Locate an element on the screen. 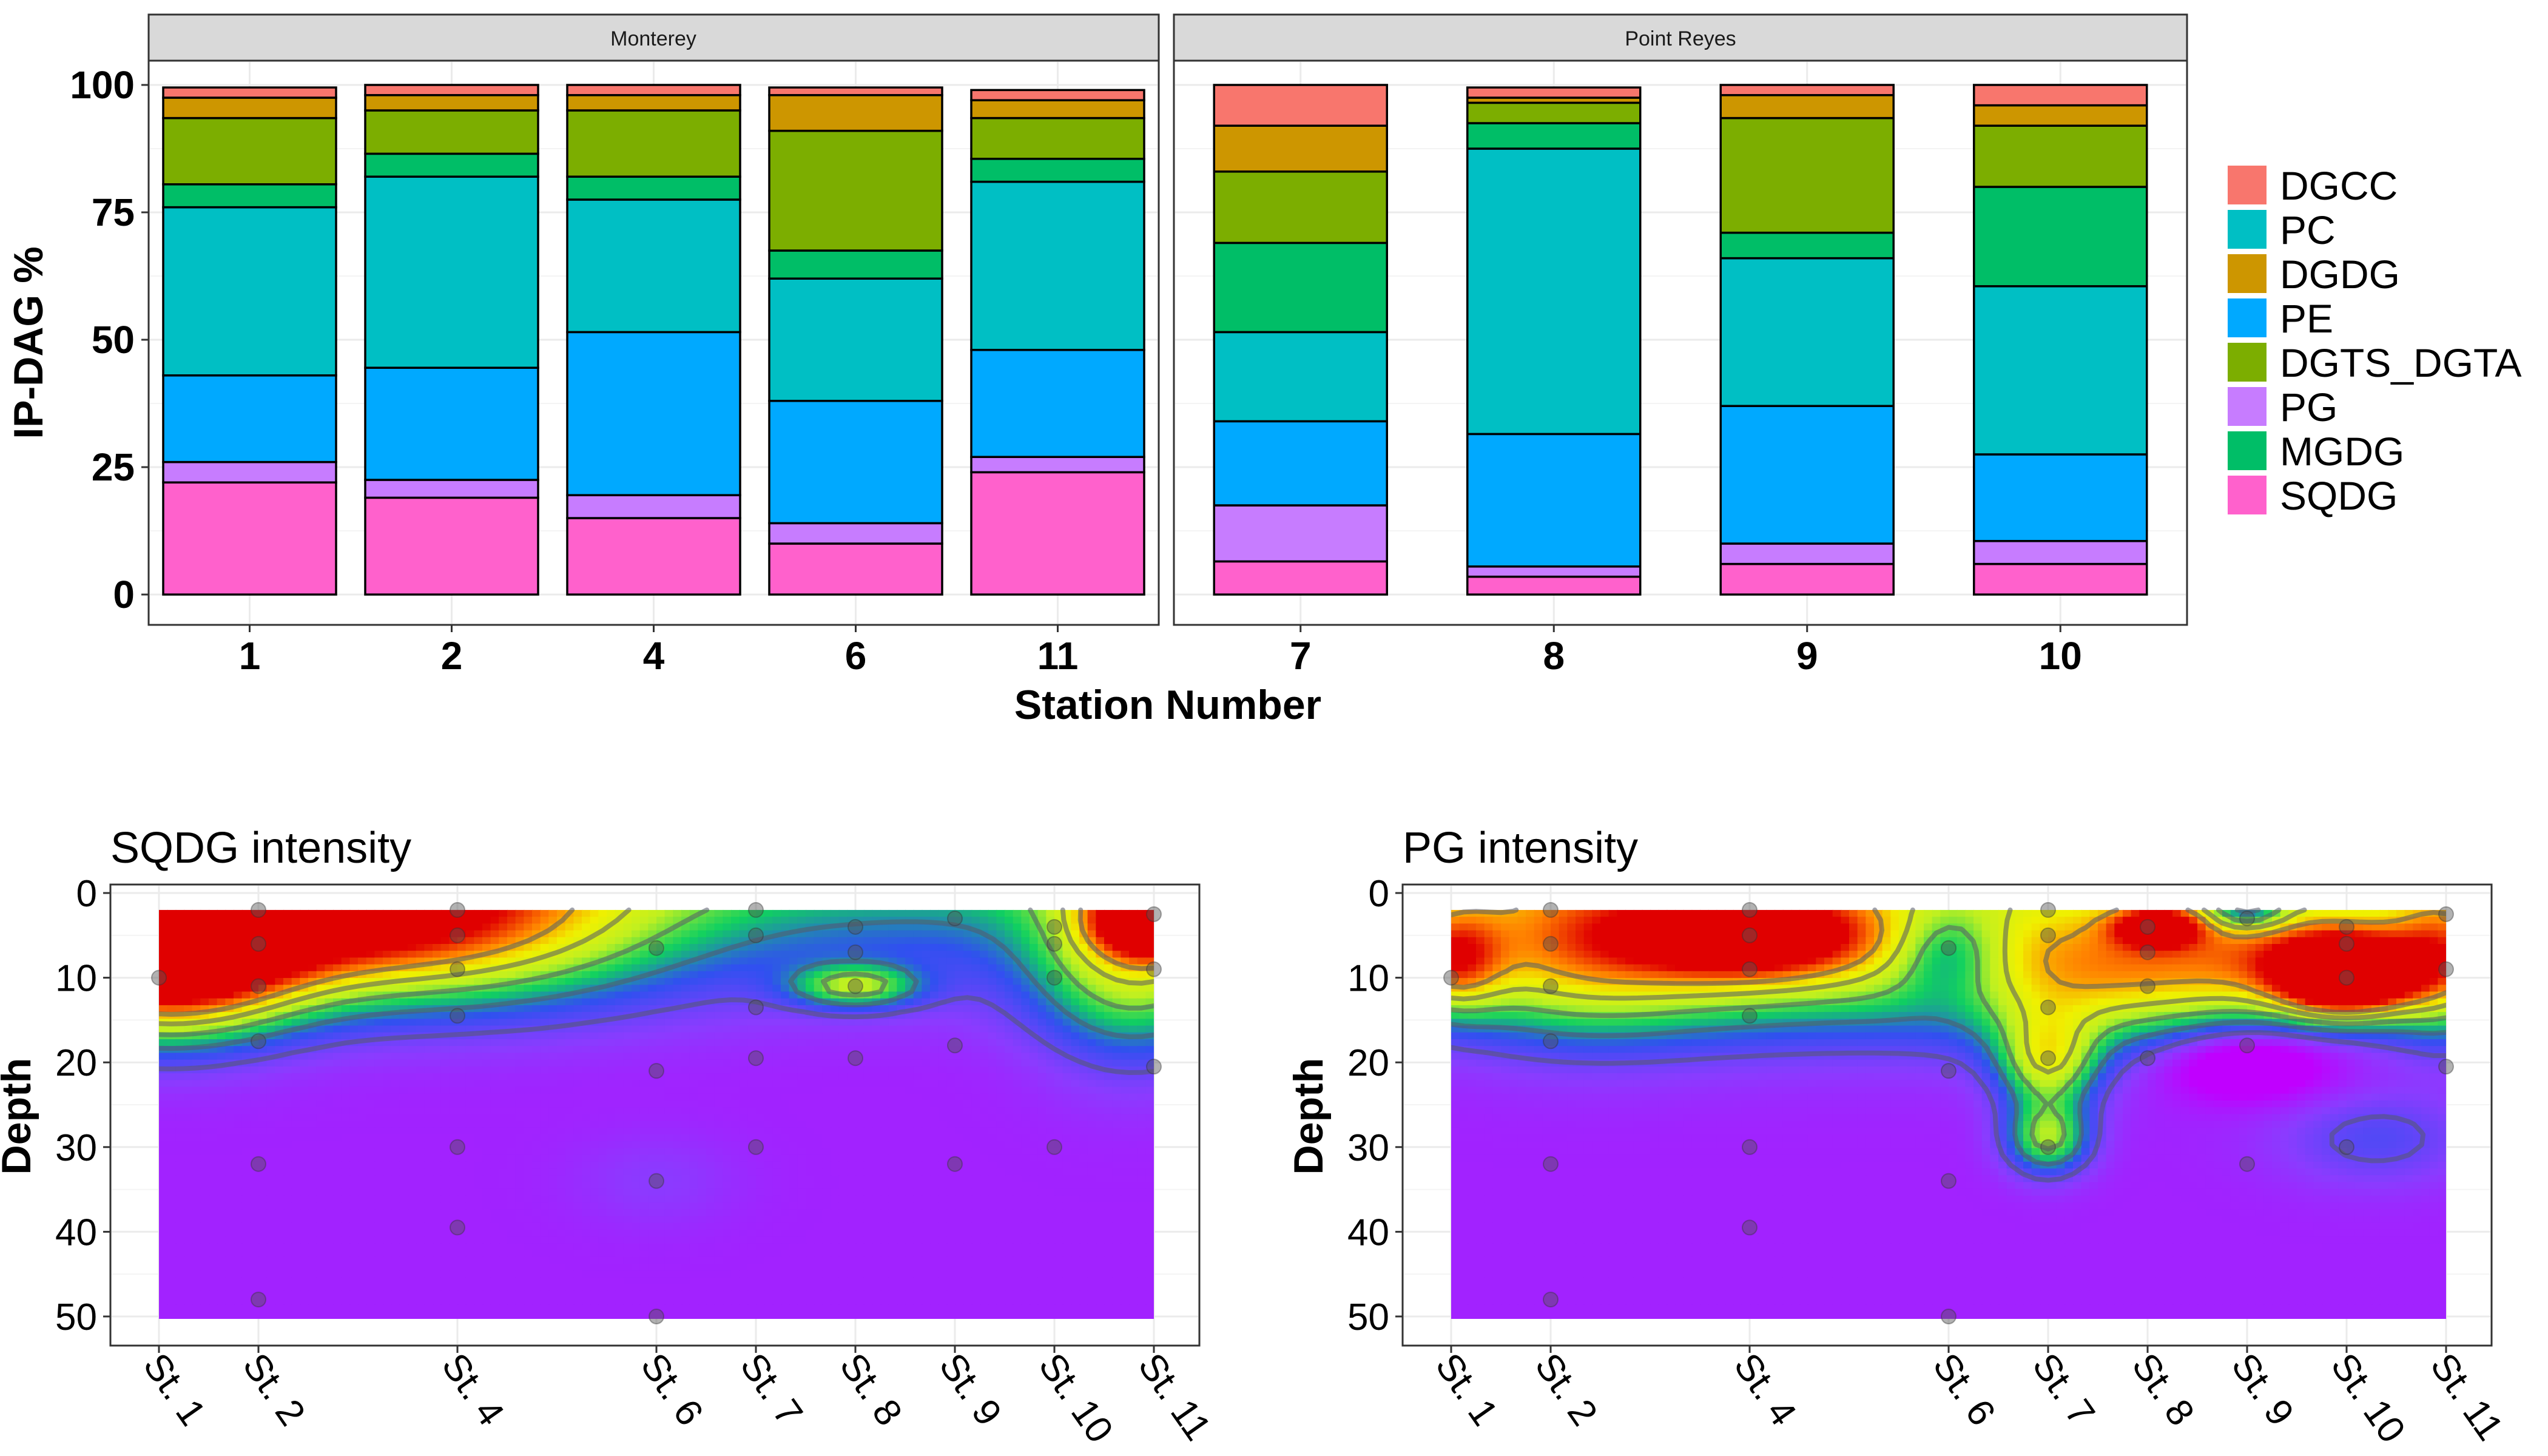 The image size is (2548, 1456). bar-segment-pg is located at coordinates (249, 472).